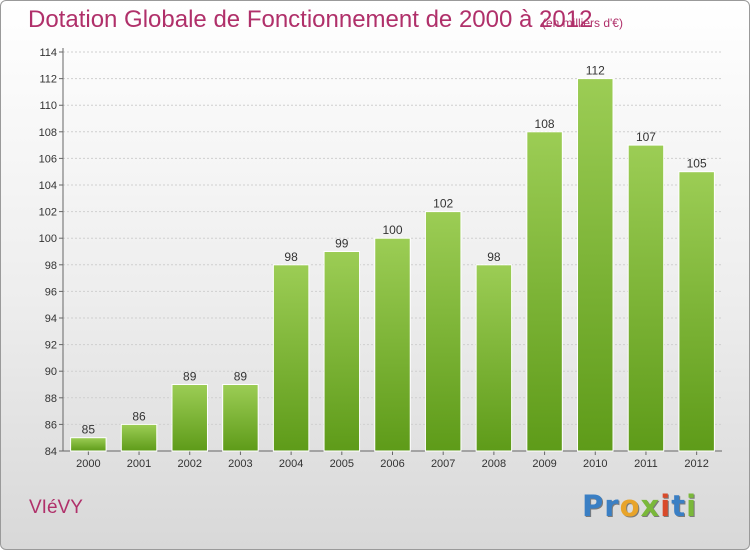 The image size is (750, 550). What do you see at coordinates (593, 506) in the screenshot?
I see `logo-letter: P` at bounding box center [593, 506].